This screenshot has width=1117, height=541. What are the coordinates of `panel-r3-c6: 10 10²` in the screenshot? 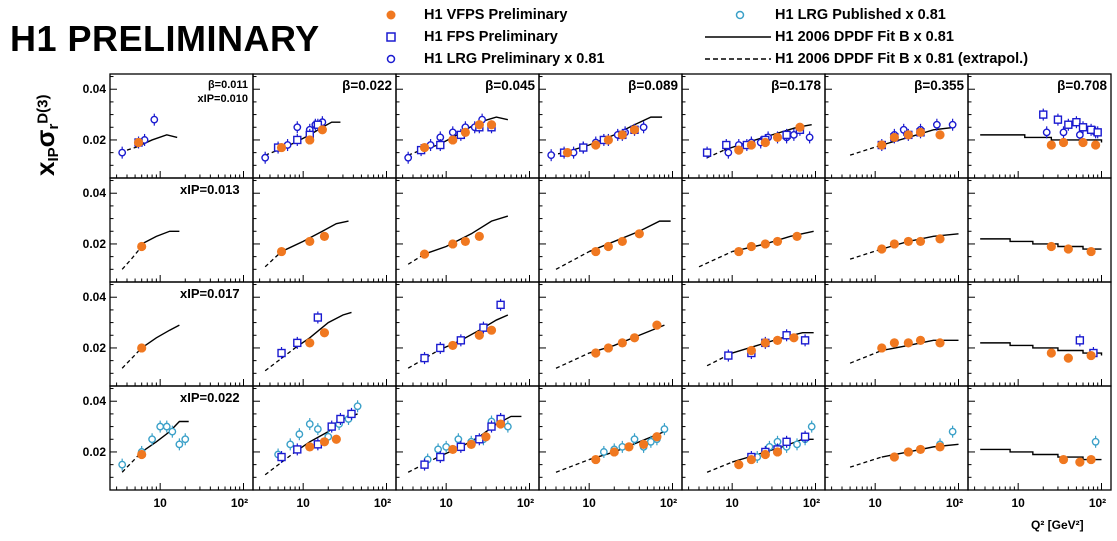 It's located at (1039, 447).